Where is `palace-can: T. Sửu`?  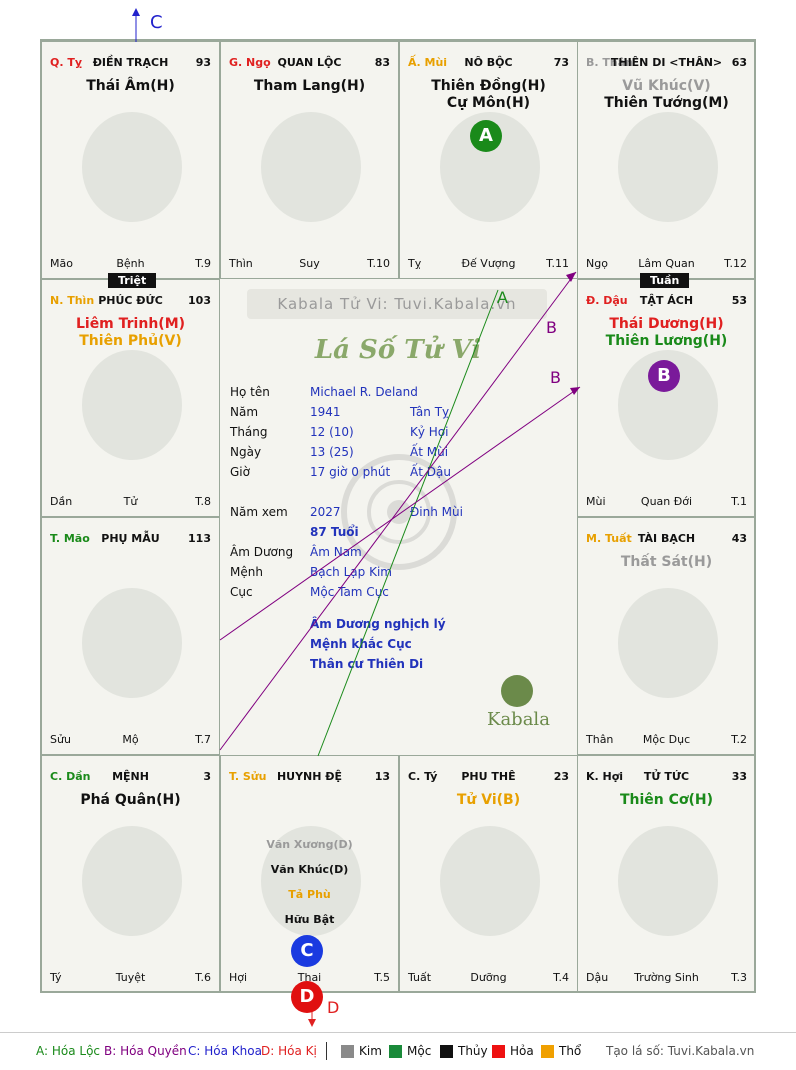 palace-can: T. Sửu is located at coordinates (248, 776).